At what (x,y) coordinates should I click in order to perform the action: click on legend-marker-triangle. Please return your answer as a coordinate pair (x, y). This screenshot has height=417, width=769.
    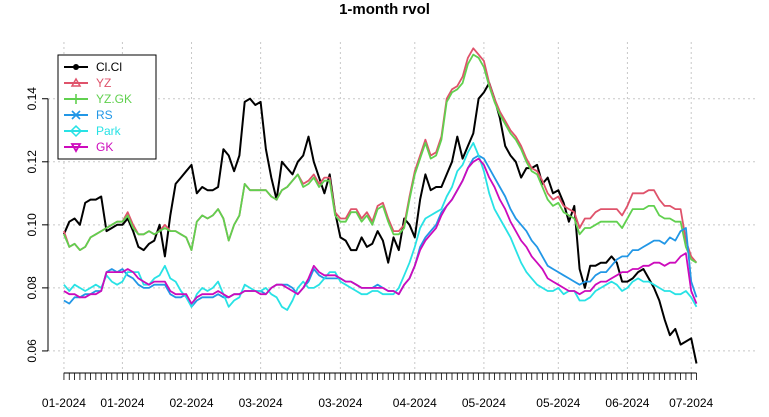
    Looking at the image, I should click on (76, 82).